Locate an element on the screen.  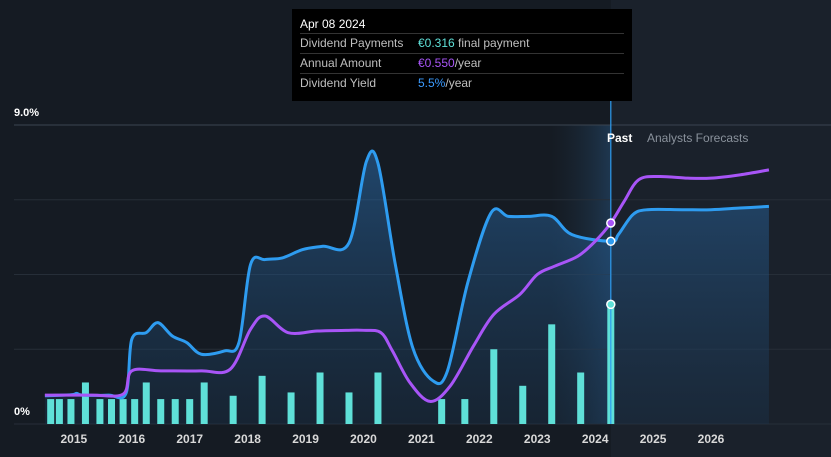
x-tick-label: 2021 is located at coordinates (421, 439).